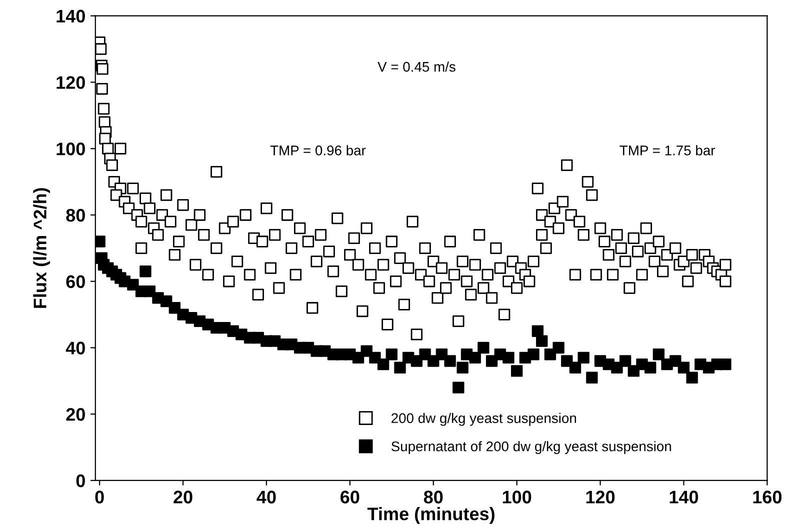 The height and width of the screenshot is (528, 795). I want to click on x-tick-label: 40, so click(266, 497).